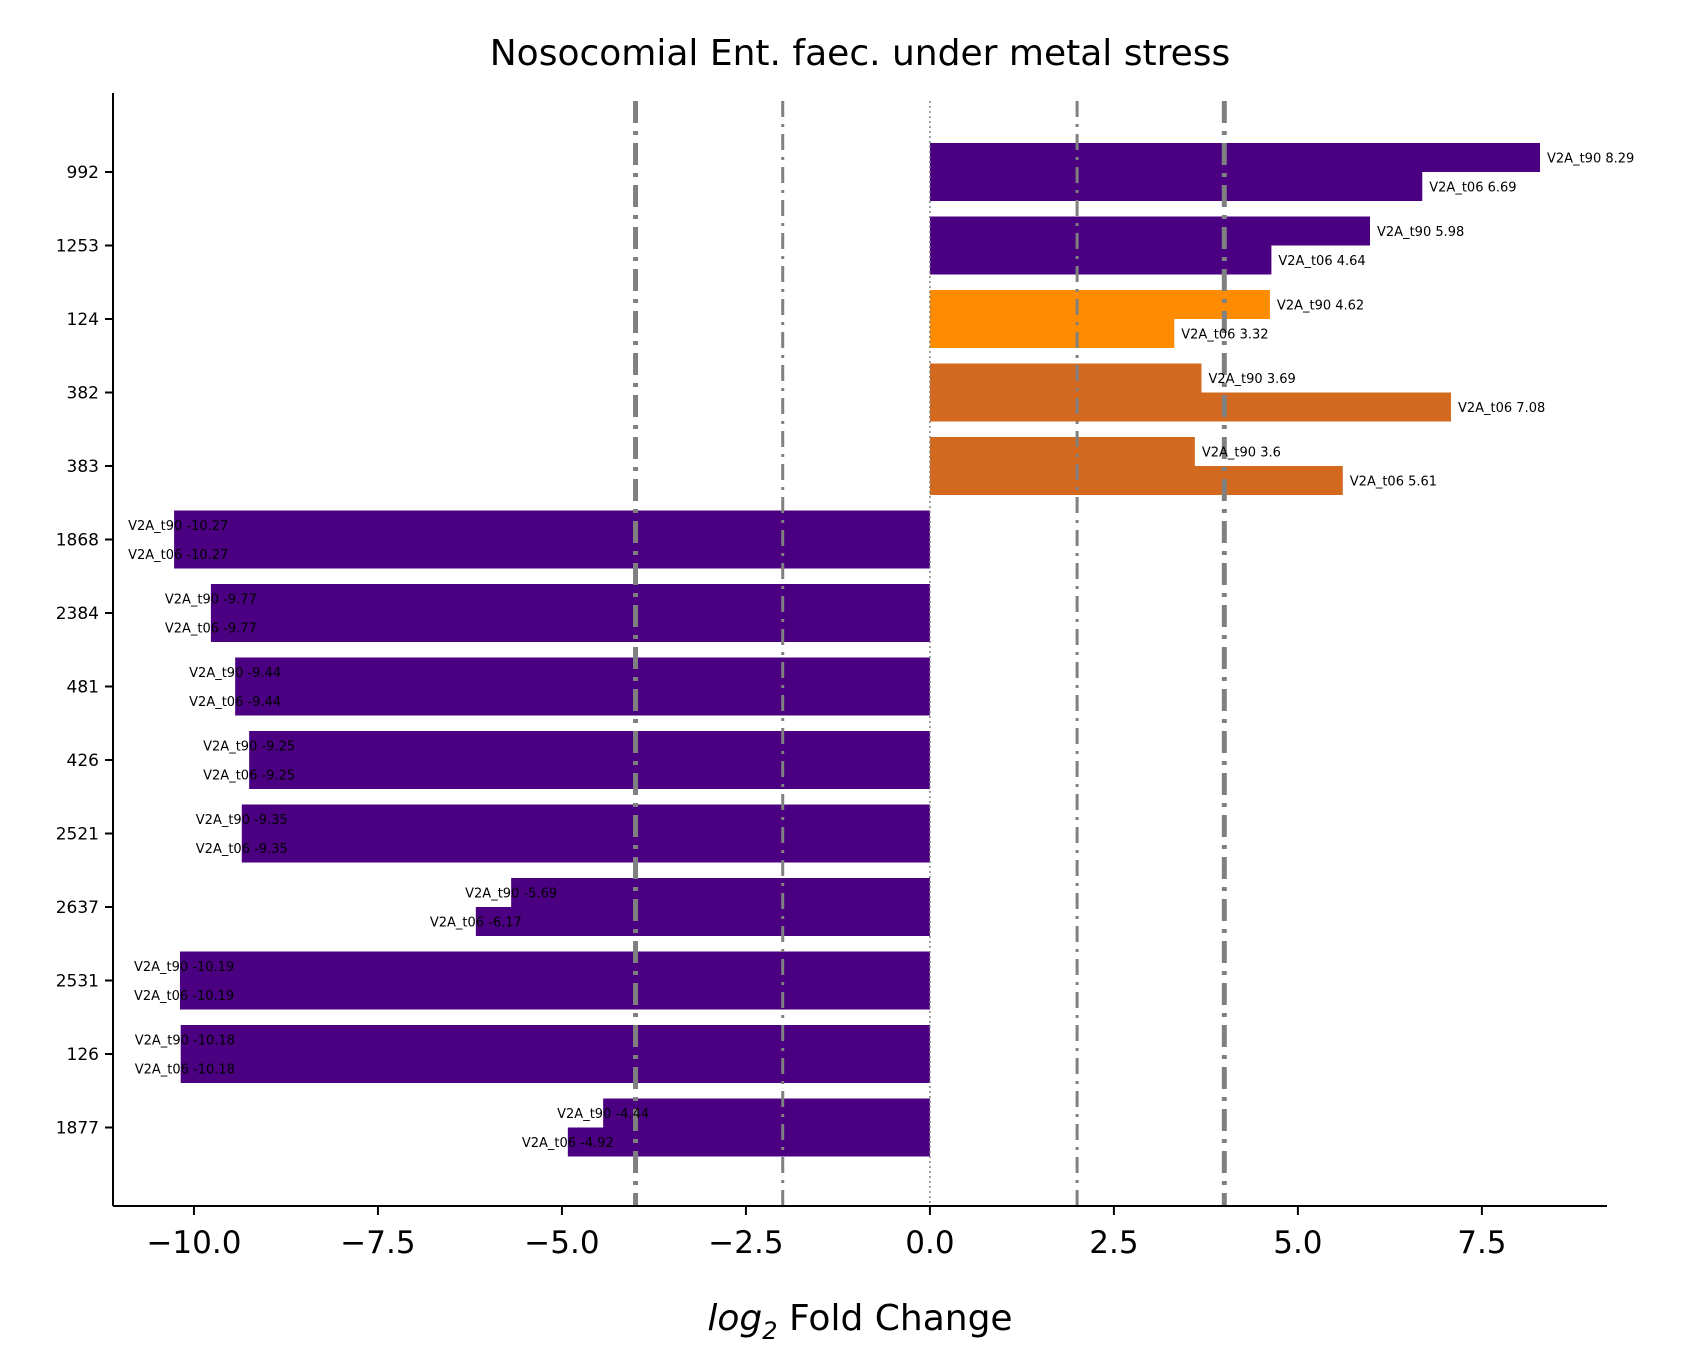  I want to click on x-tick-label-5: 2.5, so click(1113, 1243).